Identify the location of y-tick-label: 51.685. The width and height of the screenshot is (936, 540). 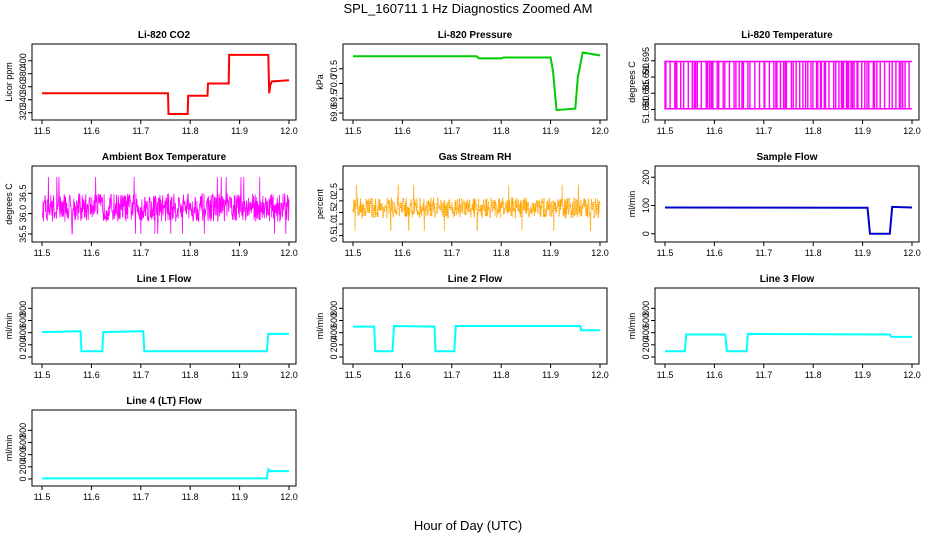
(646, 93).